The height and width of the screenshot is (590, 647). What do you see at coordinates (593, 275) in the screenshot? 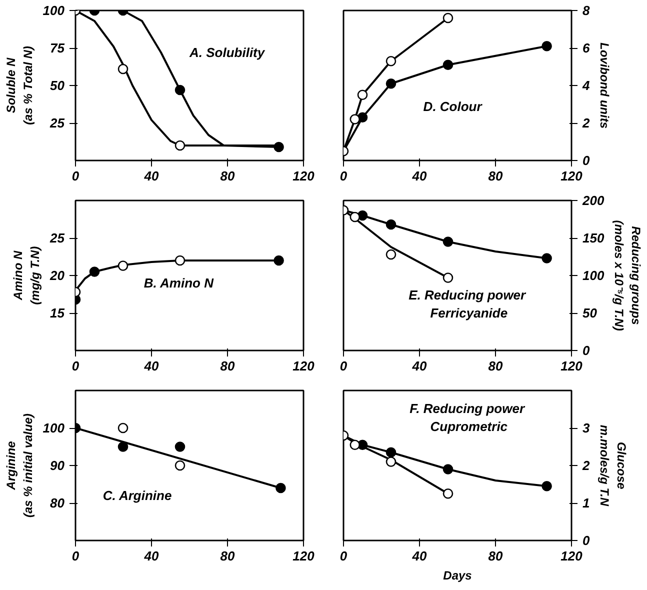
I see `y2-tick-label: 100` at bounding box center [593, 275].